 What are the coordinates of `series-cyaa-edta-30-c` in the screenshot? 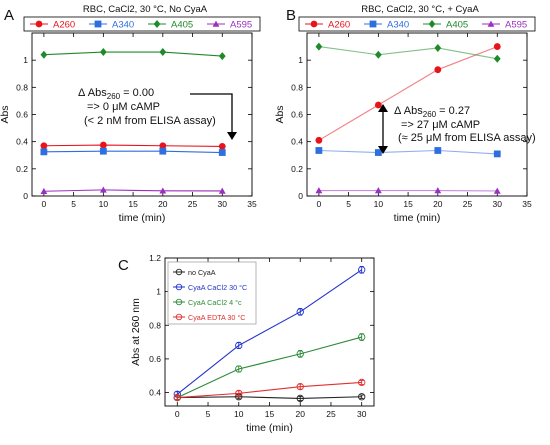 It's located at (269, 390).